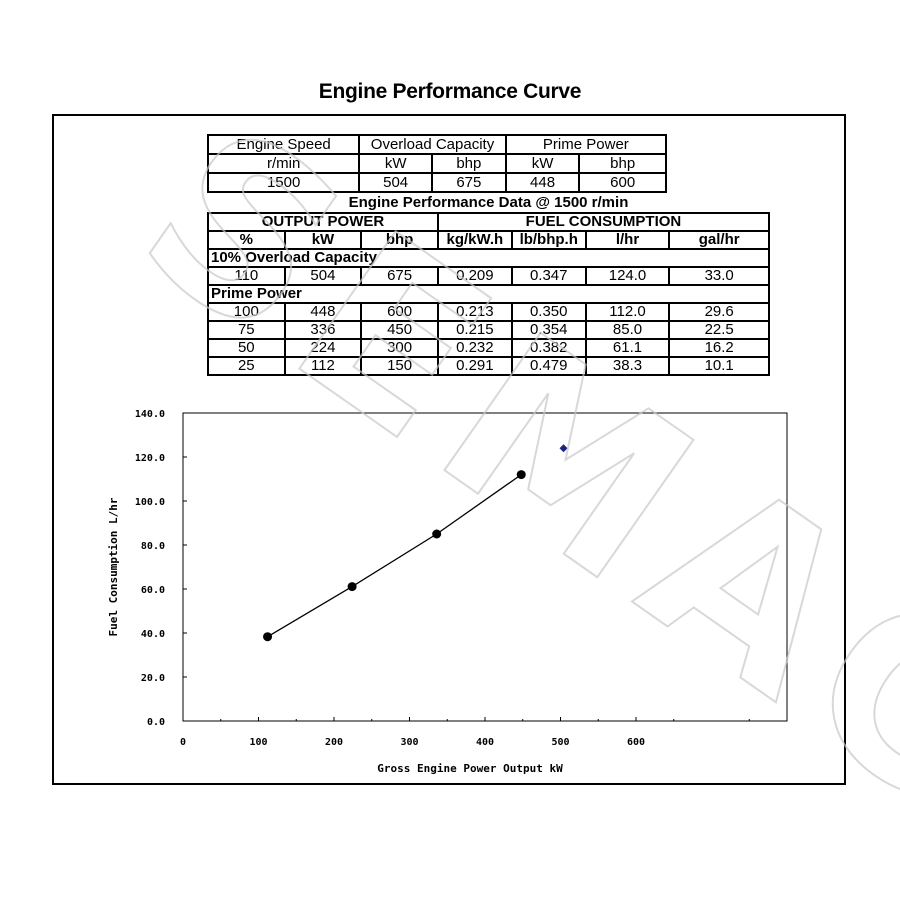 This screenshot has height=900, width=900. I want to click on column-header: lb/bhp.h, so click(548, 240).